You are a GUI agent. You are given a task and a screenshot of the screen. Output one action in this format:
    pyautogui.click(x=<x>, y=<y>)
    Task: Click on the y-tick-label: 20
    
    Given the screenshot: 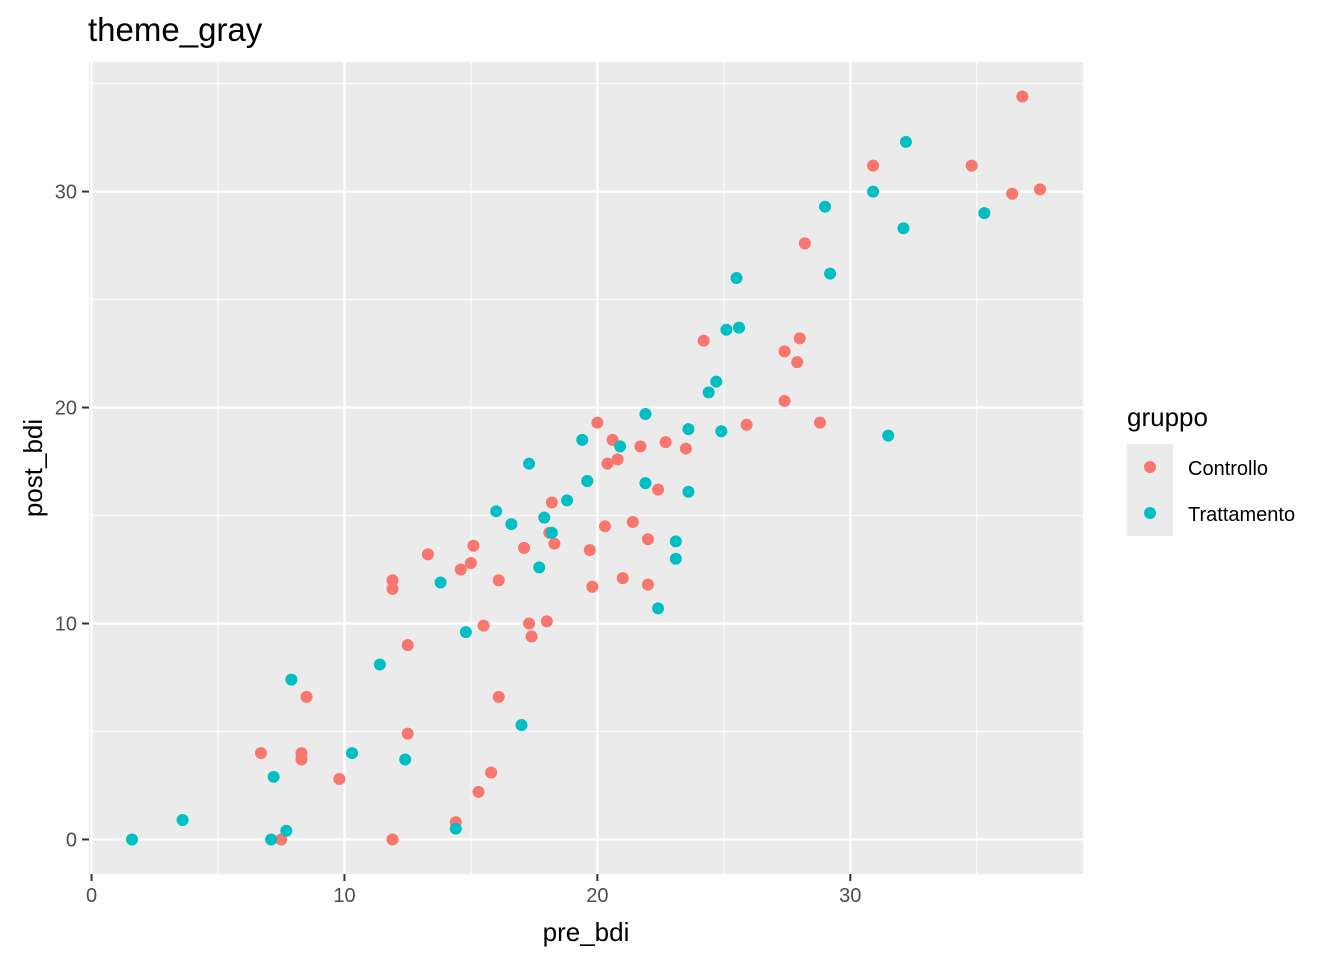 What is the action you would take?
    pyautogui.click(x=66, y=409)
    